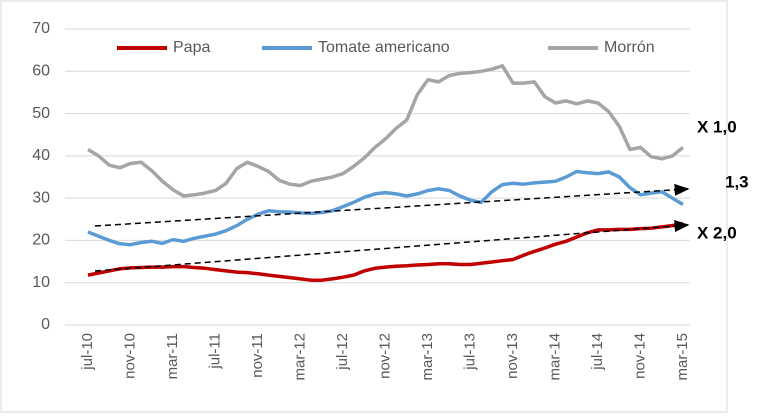 Image resolution: width=763 pixels, height=419 pixels. Describe the element at coordinates (639, 356) in the screenshot. I see `x-tick-label: nov-14` at that location.